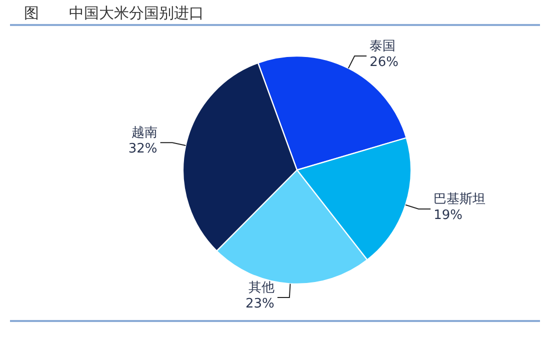 The height and width of the screenshot is (343, 554). Describe the element at coordinates (143, 149) in the screenshot. I see `data-label: 32%` at that location.